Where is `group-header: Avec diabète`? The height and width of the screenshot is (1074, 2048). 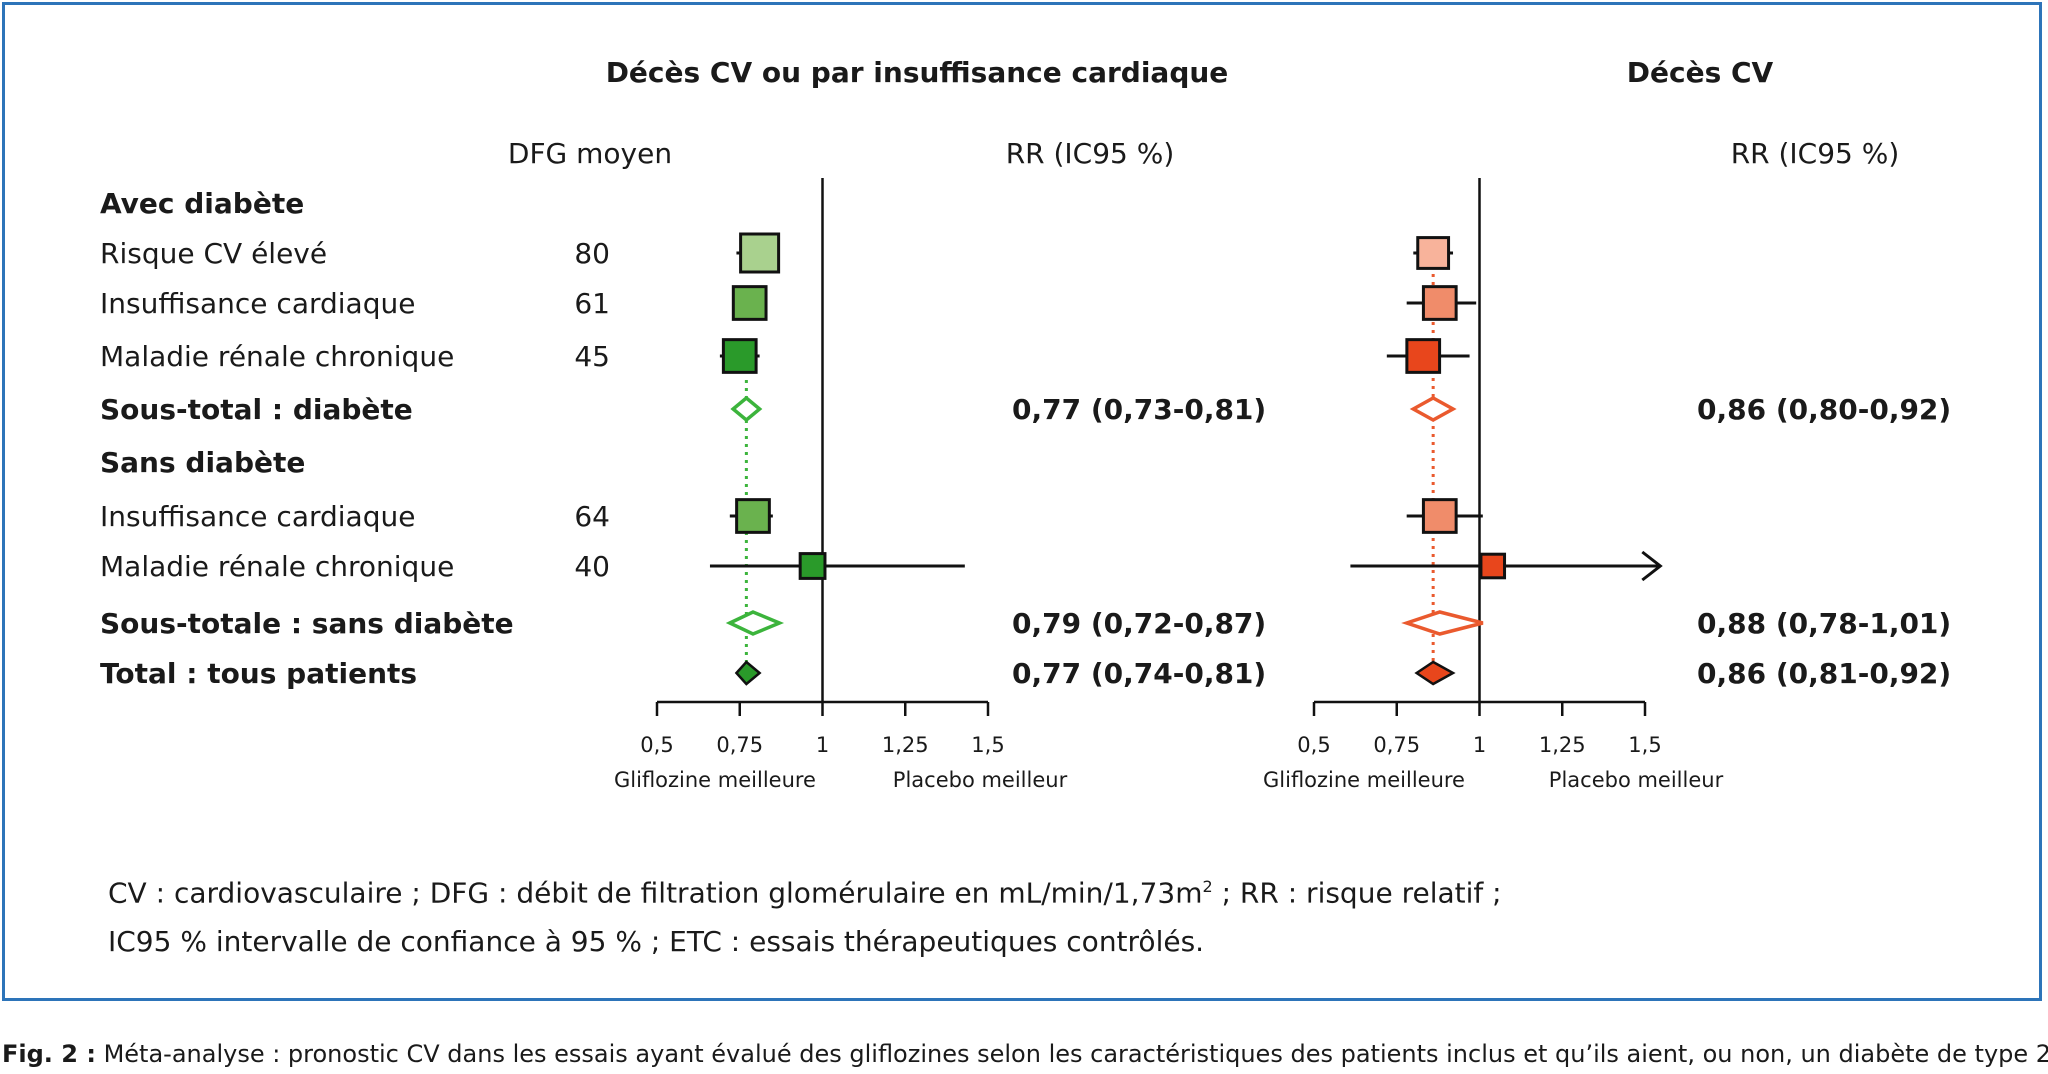 group-header: Avec diabète is located at coordinates (202, 203).